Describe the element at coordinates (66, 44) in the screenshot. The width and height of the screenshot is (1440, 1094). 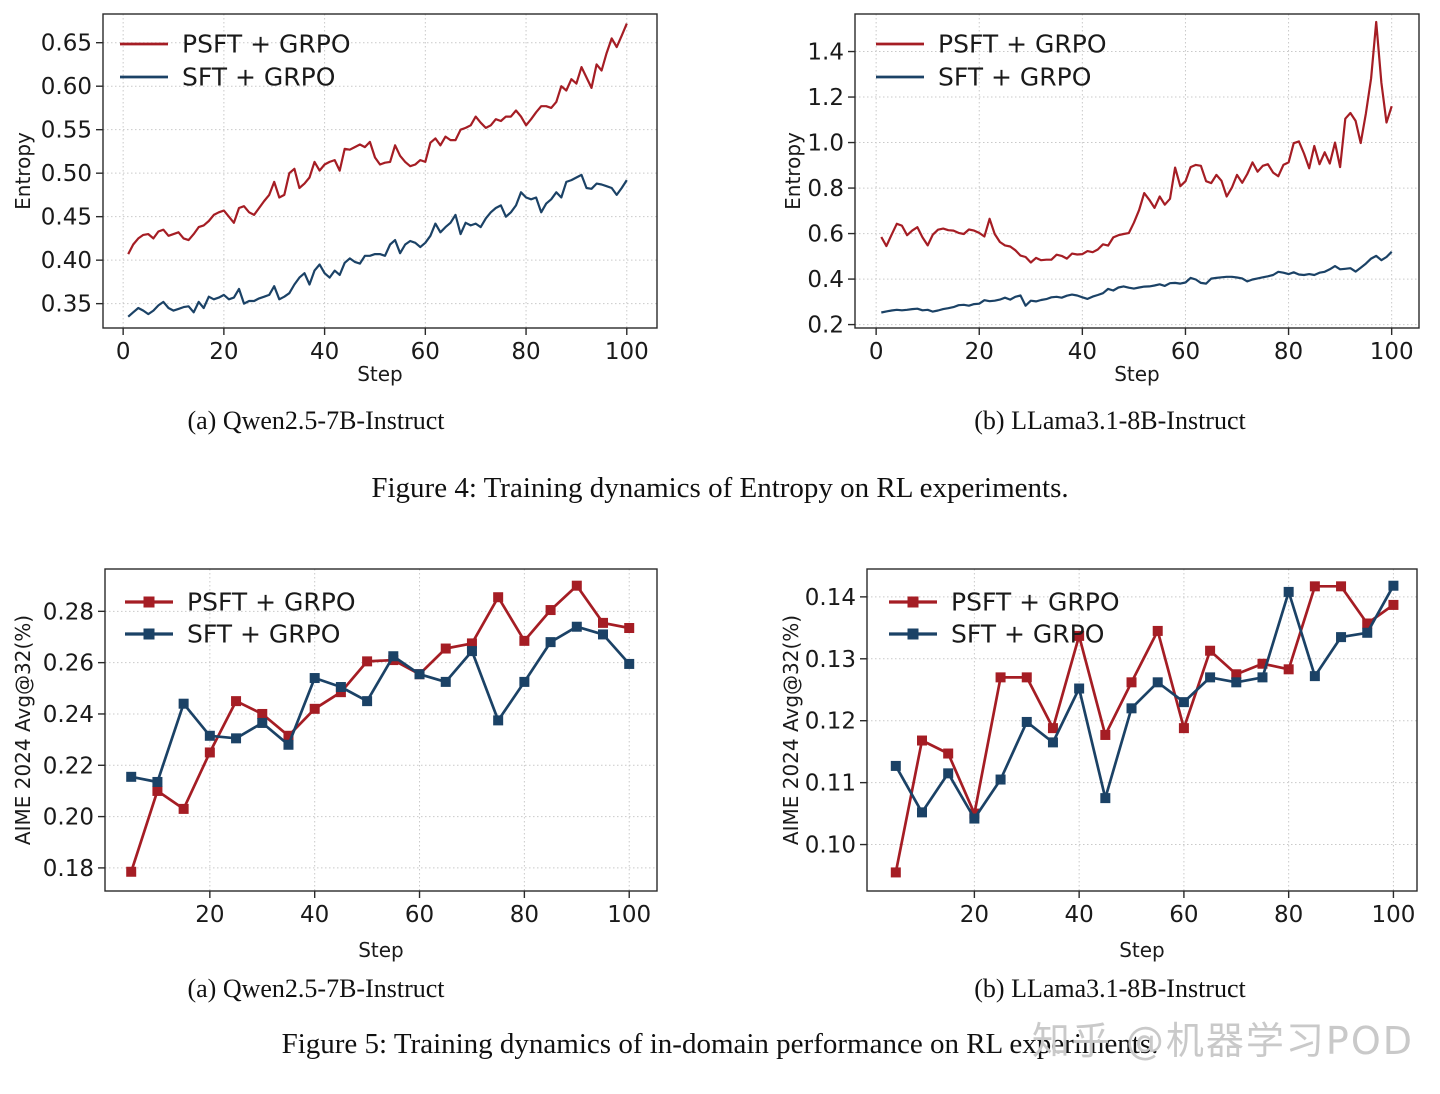
I see `svg-text: 0.65` at that location.